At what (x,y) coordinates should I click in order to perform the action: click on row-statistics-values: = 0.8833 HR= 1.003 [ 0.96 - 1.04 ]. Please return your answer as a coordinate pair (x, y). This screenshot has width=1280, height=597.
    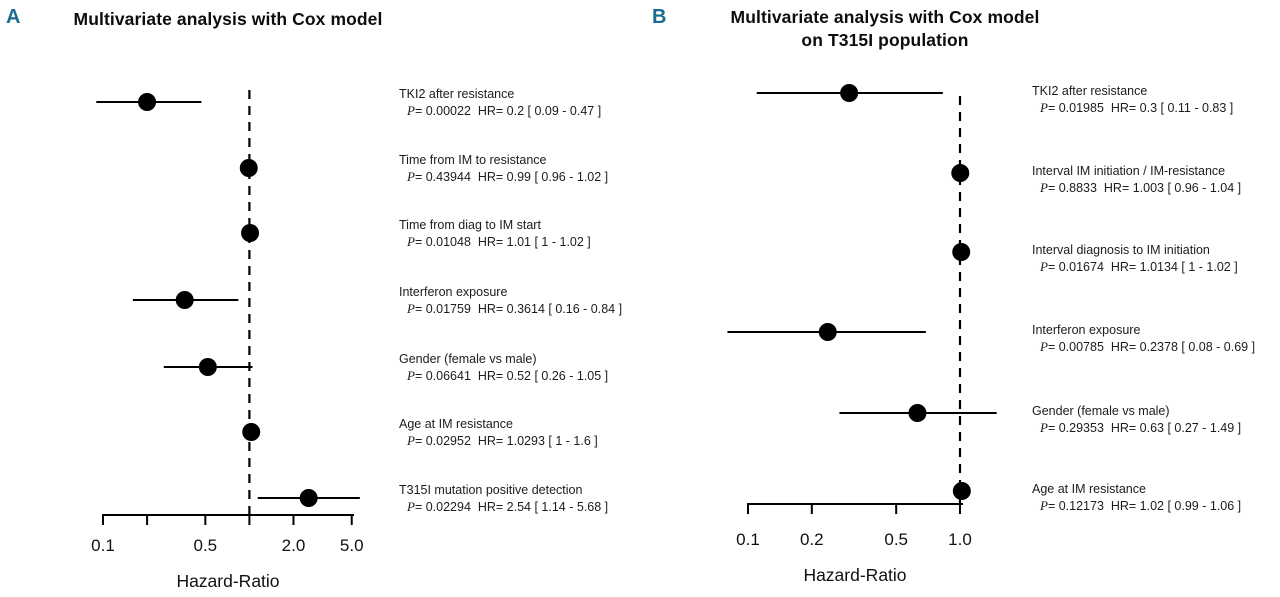
    Looking at the image, I should click on (1144, 187).